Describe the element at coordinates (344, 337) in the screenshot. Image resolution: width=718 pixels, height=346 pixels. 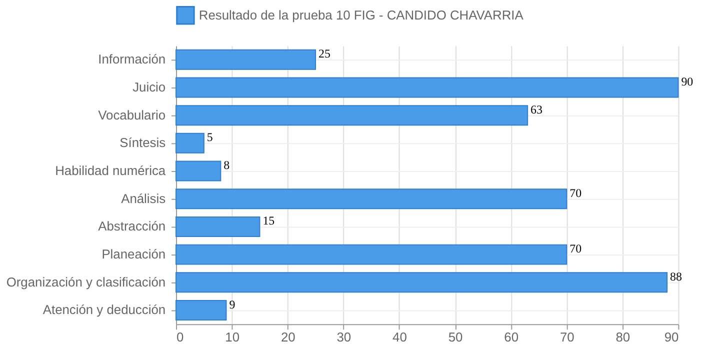
I see `x-tick-label: 30` at that location.